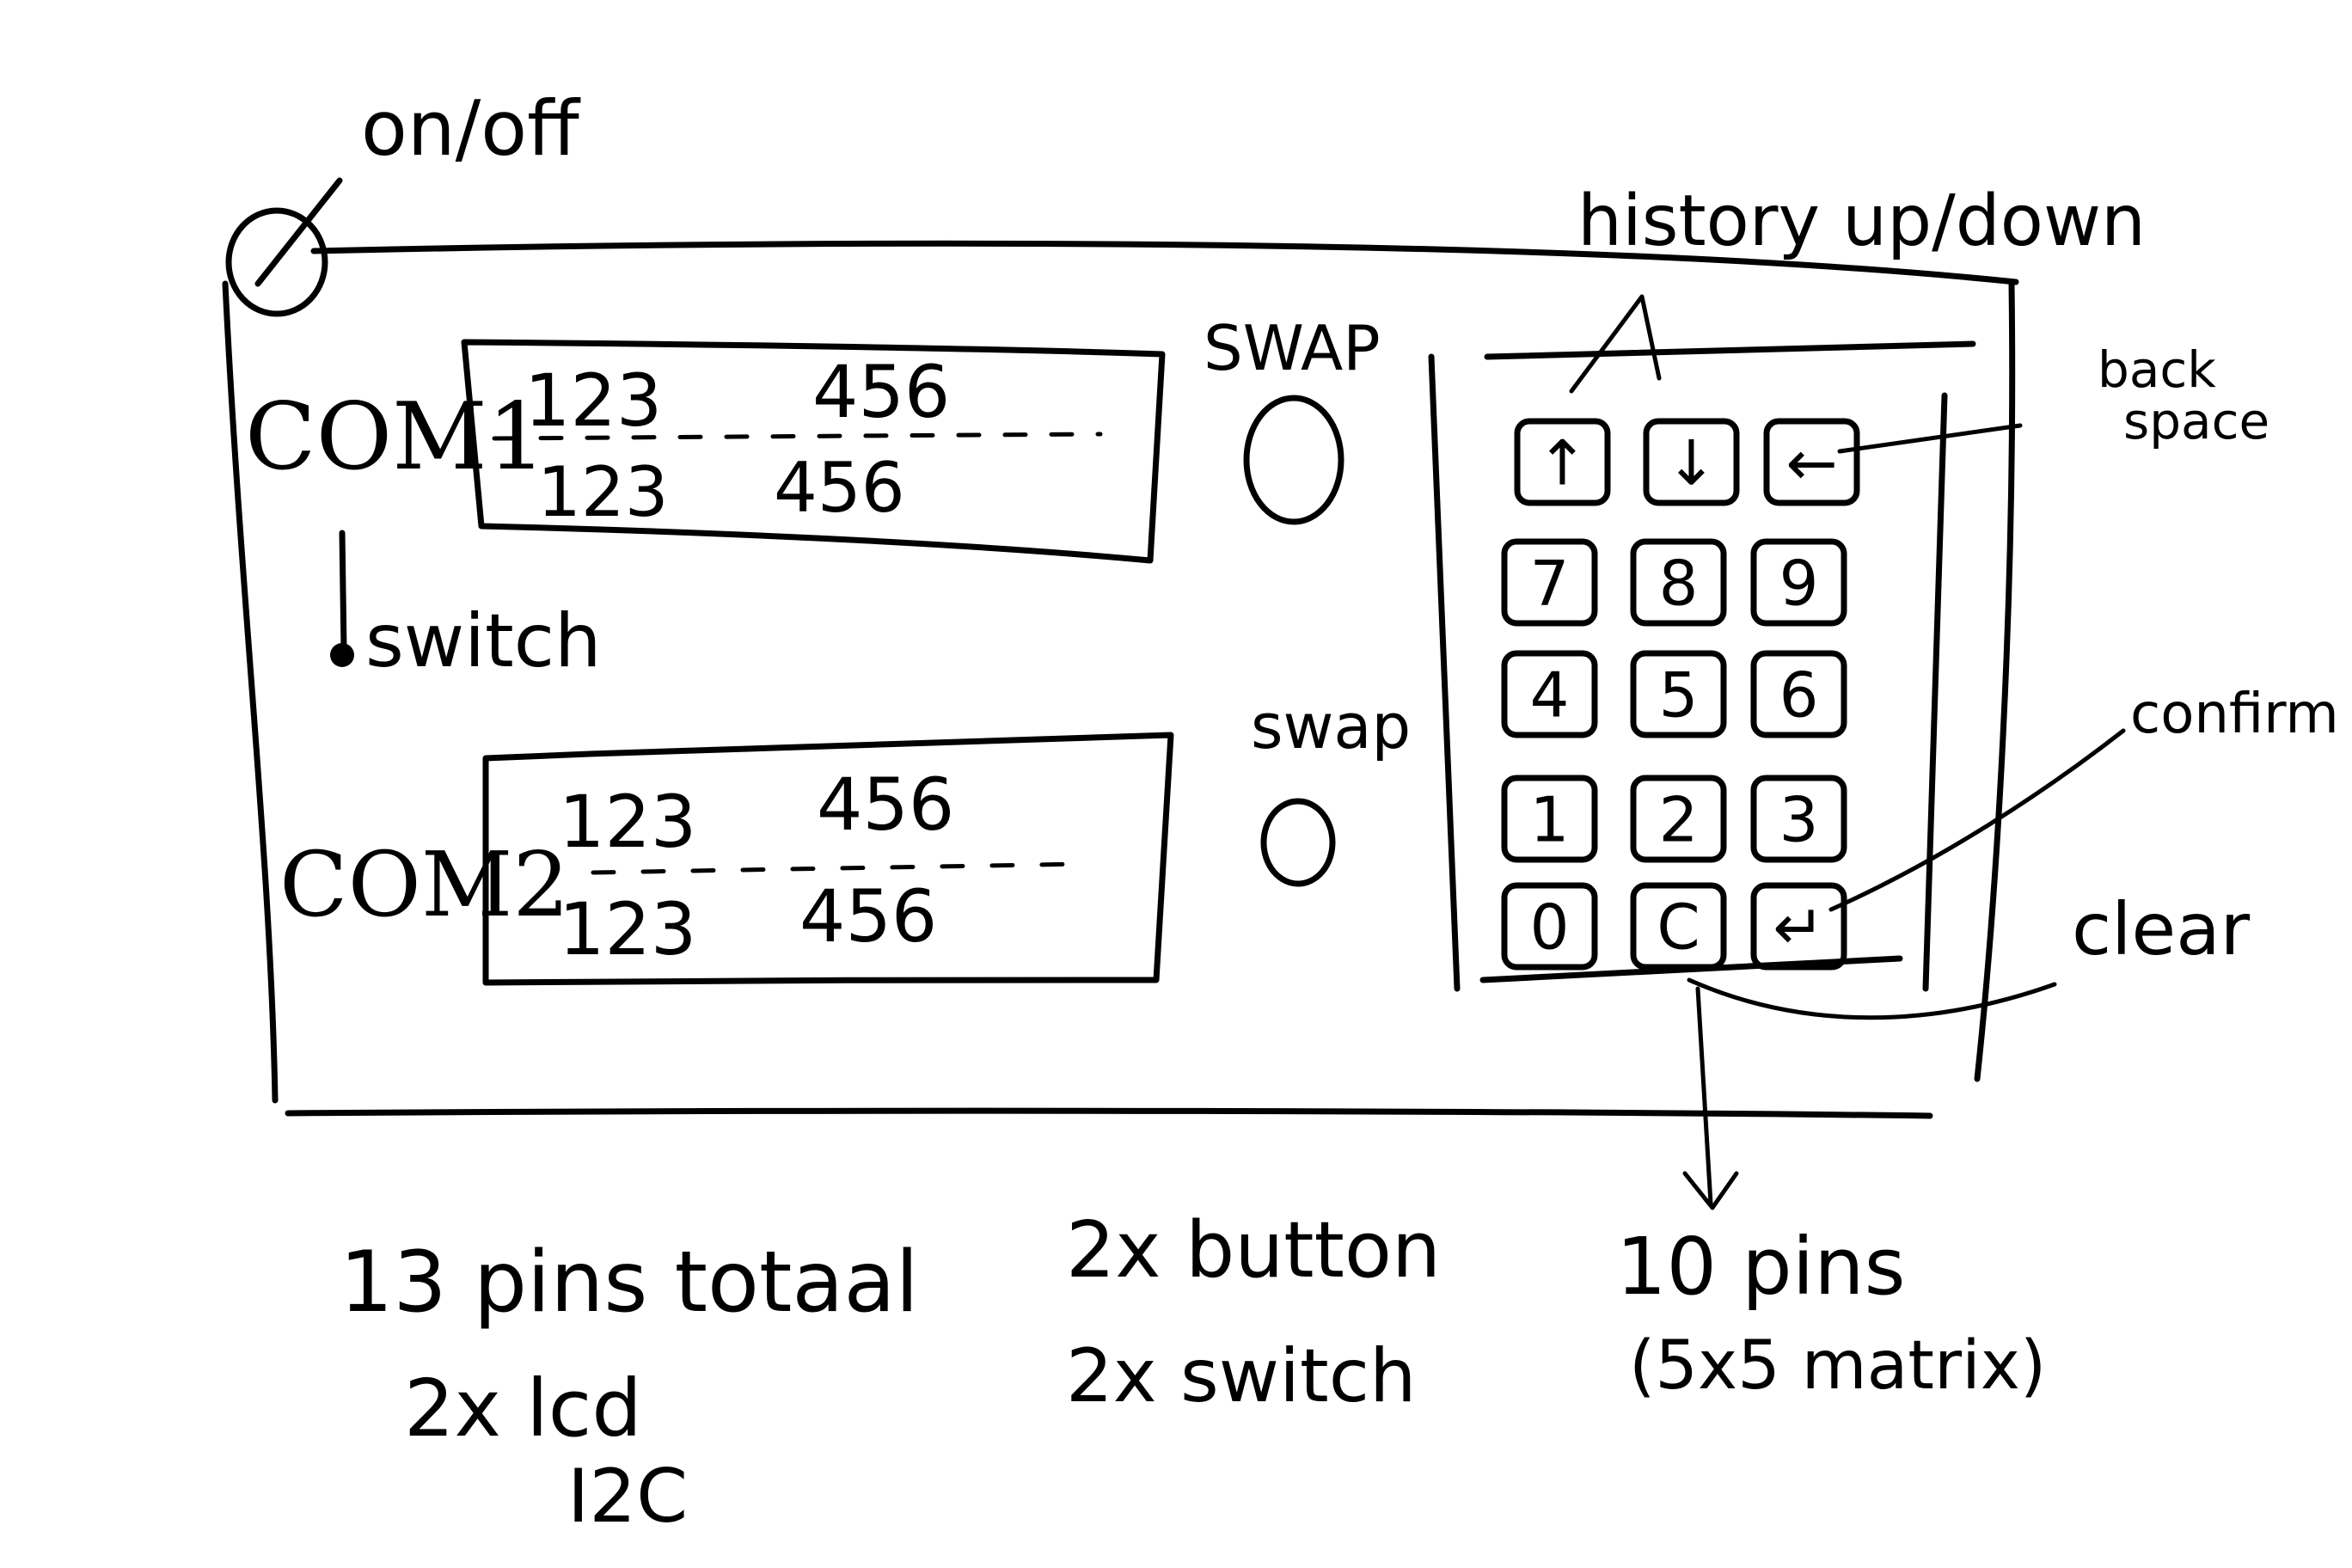 The image size is (2352, 1568). I want to click on keypad-key: 8, so click(1678, 582).